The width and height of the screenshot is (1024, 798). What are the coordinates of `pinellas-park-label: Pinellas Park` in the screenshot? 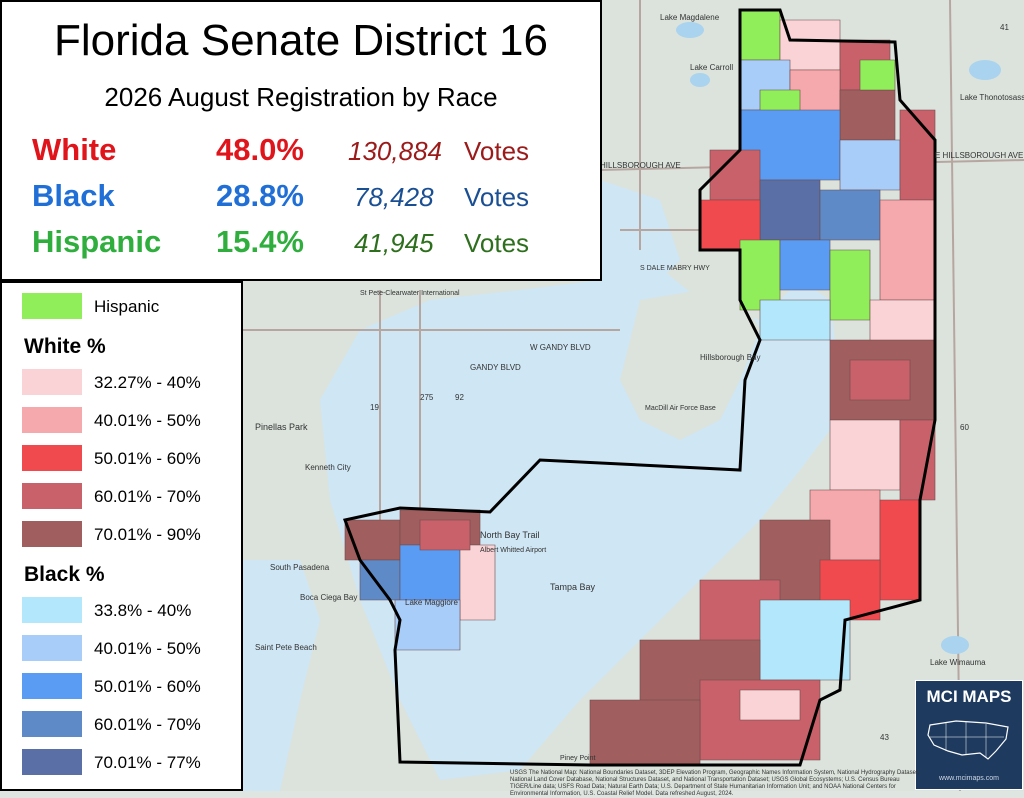 It's located at (281, 427).